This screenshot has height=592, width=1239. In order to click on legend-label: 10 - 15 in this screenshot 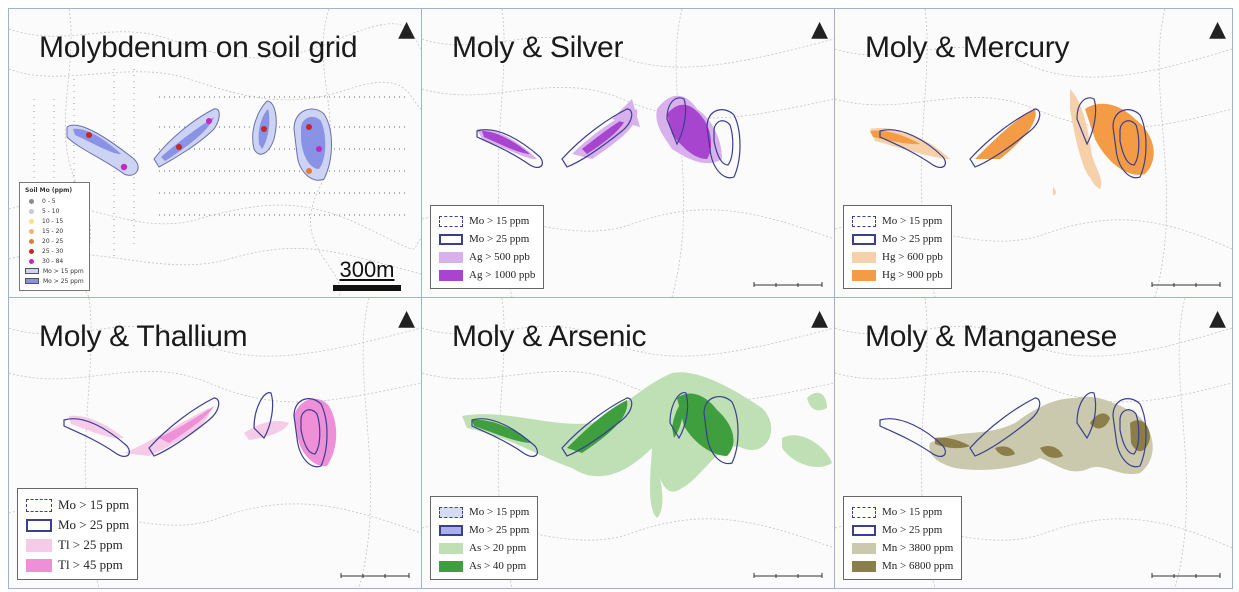, I will do `click(53, 221)`.